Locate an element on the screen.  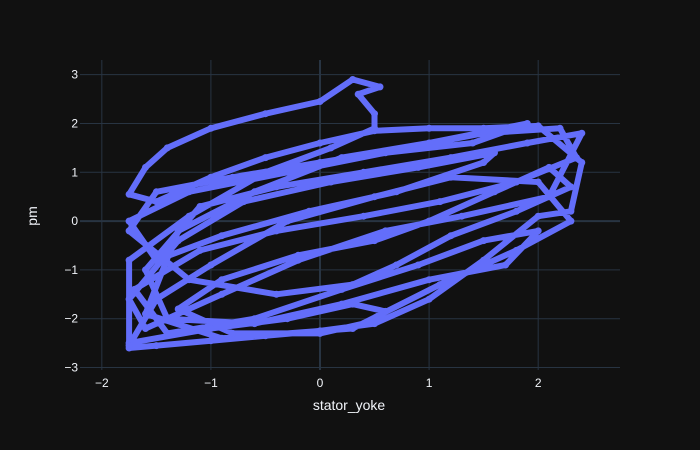
y-tick-label: 3 is located at coordinates (74, 75).